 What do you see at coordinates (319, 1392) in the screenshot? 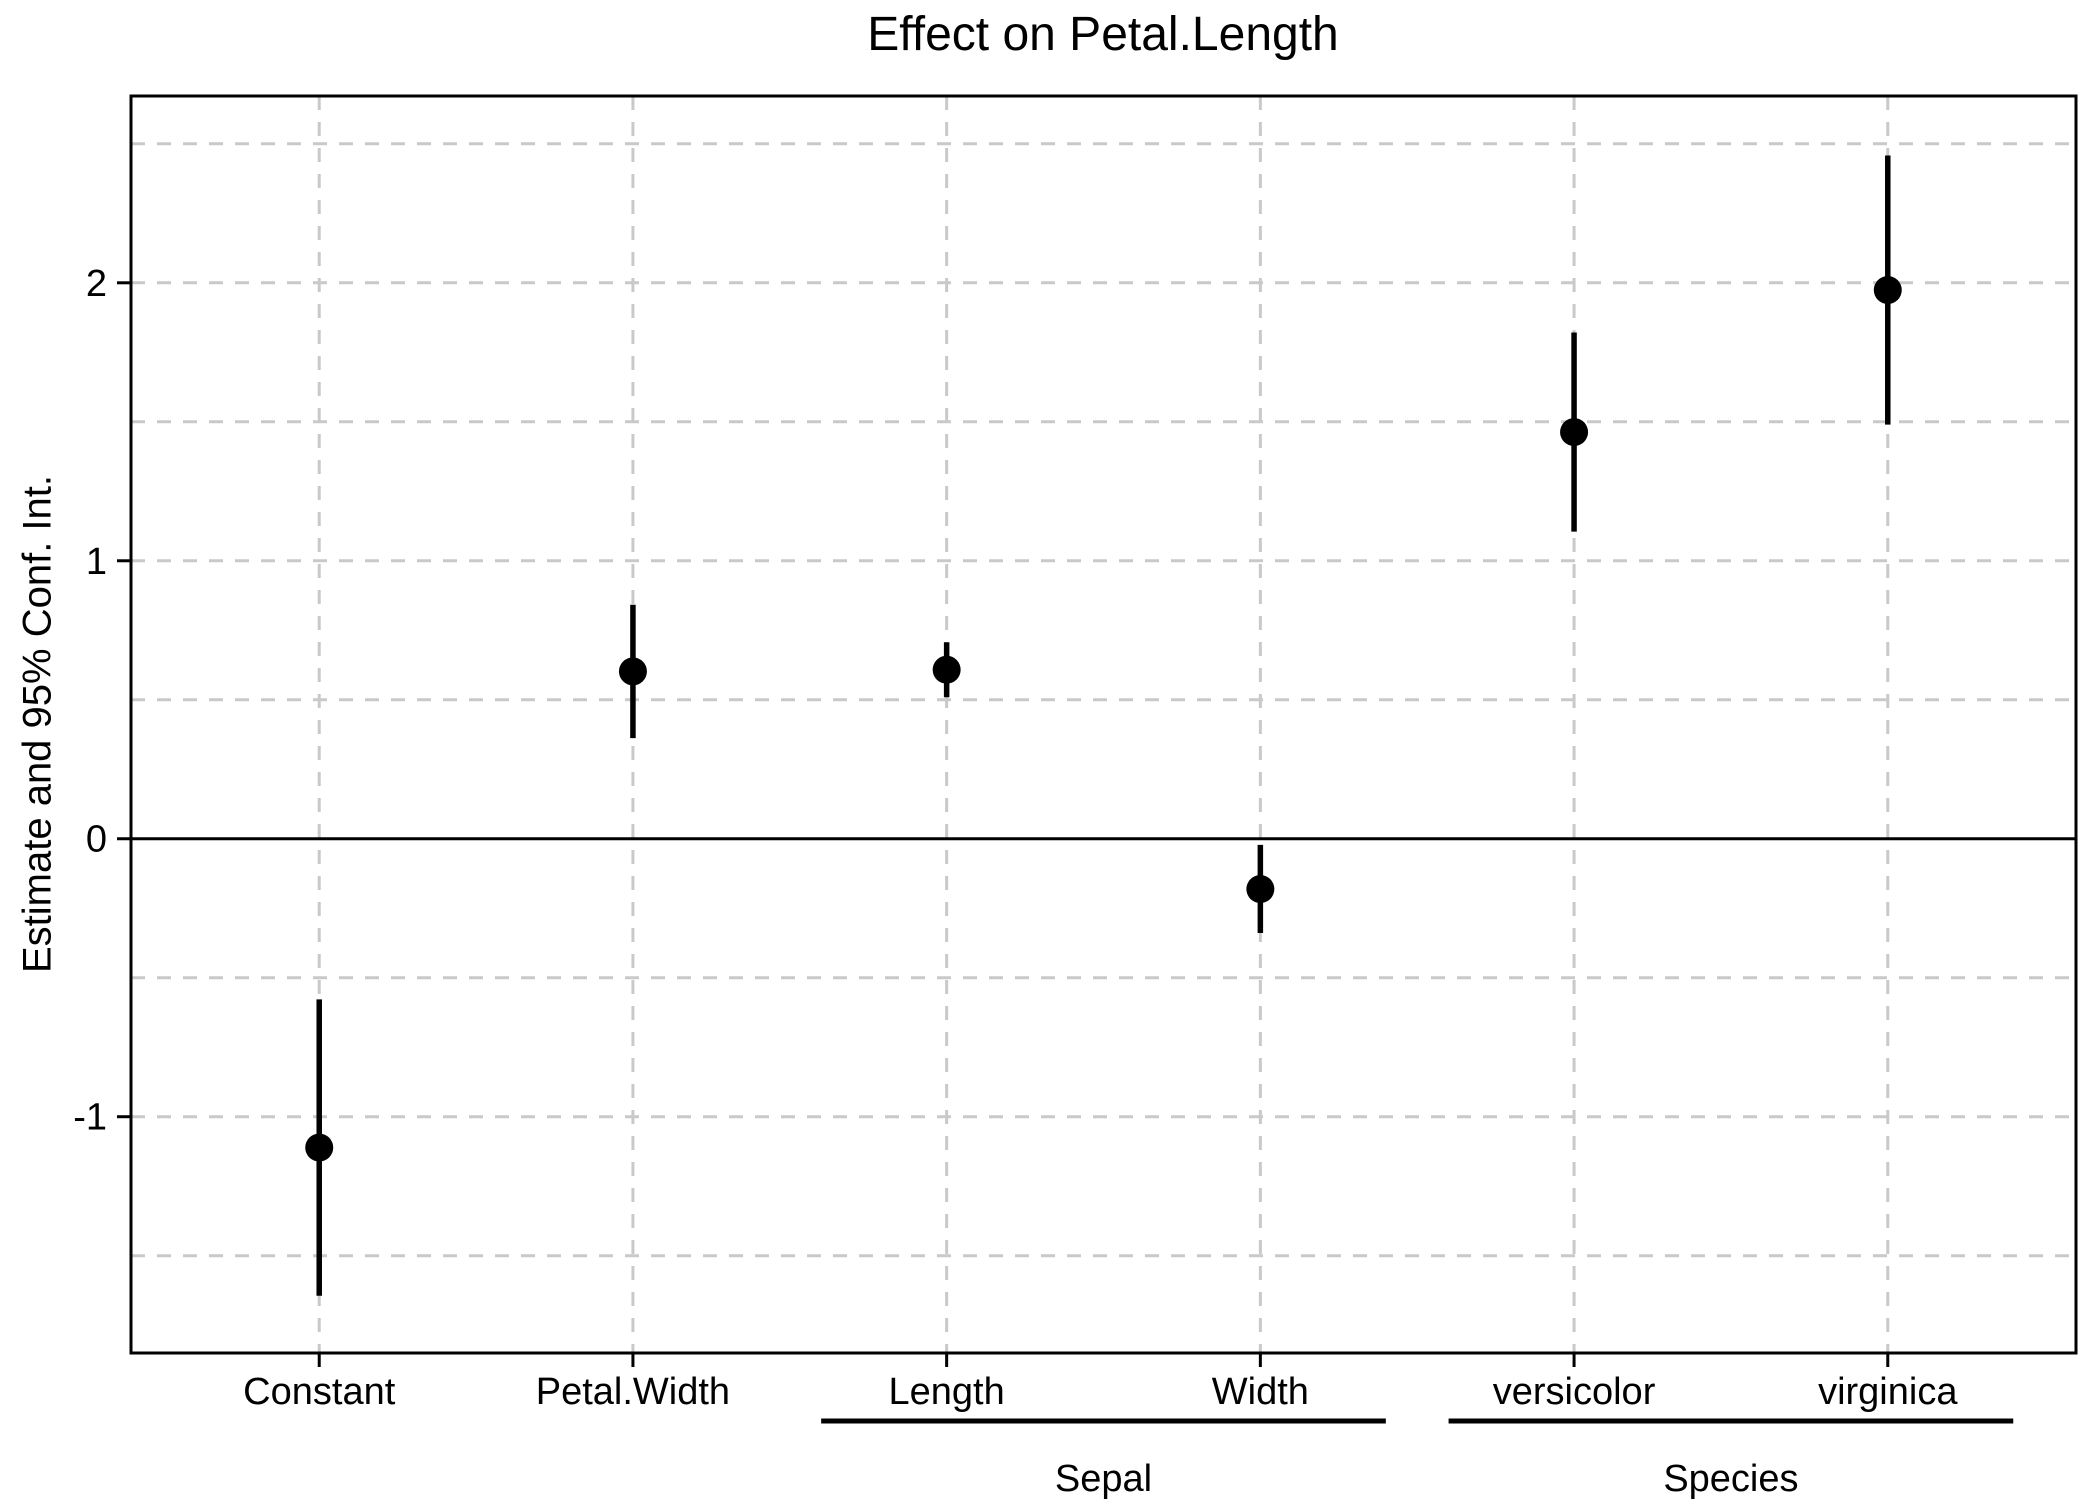
I see `x-axis-category-label: Constant` at bounding box center [319, 1392].